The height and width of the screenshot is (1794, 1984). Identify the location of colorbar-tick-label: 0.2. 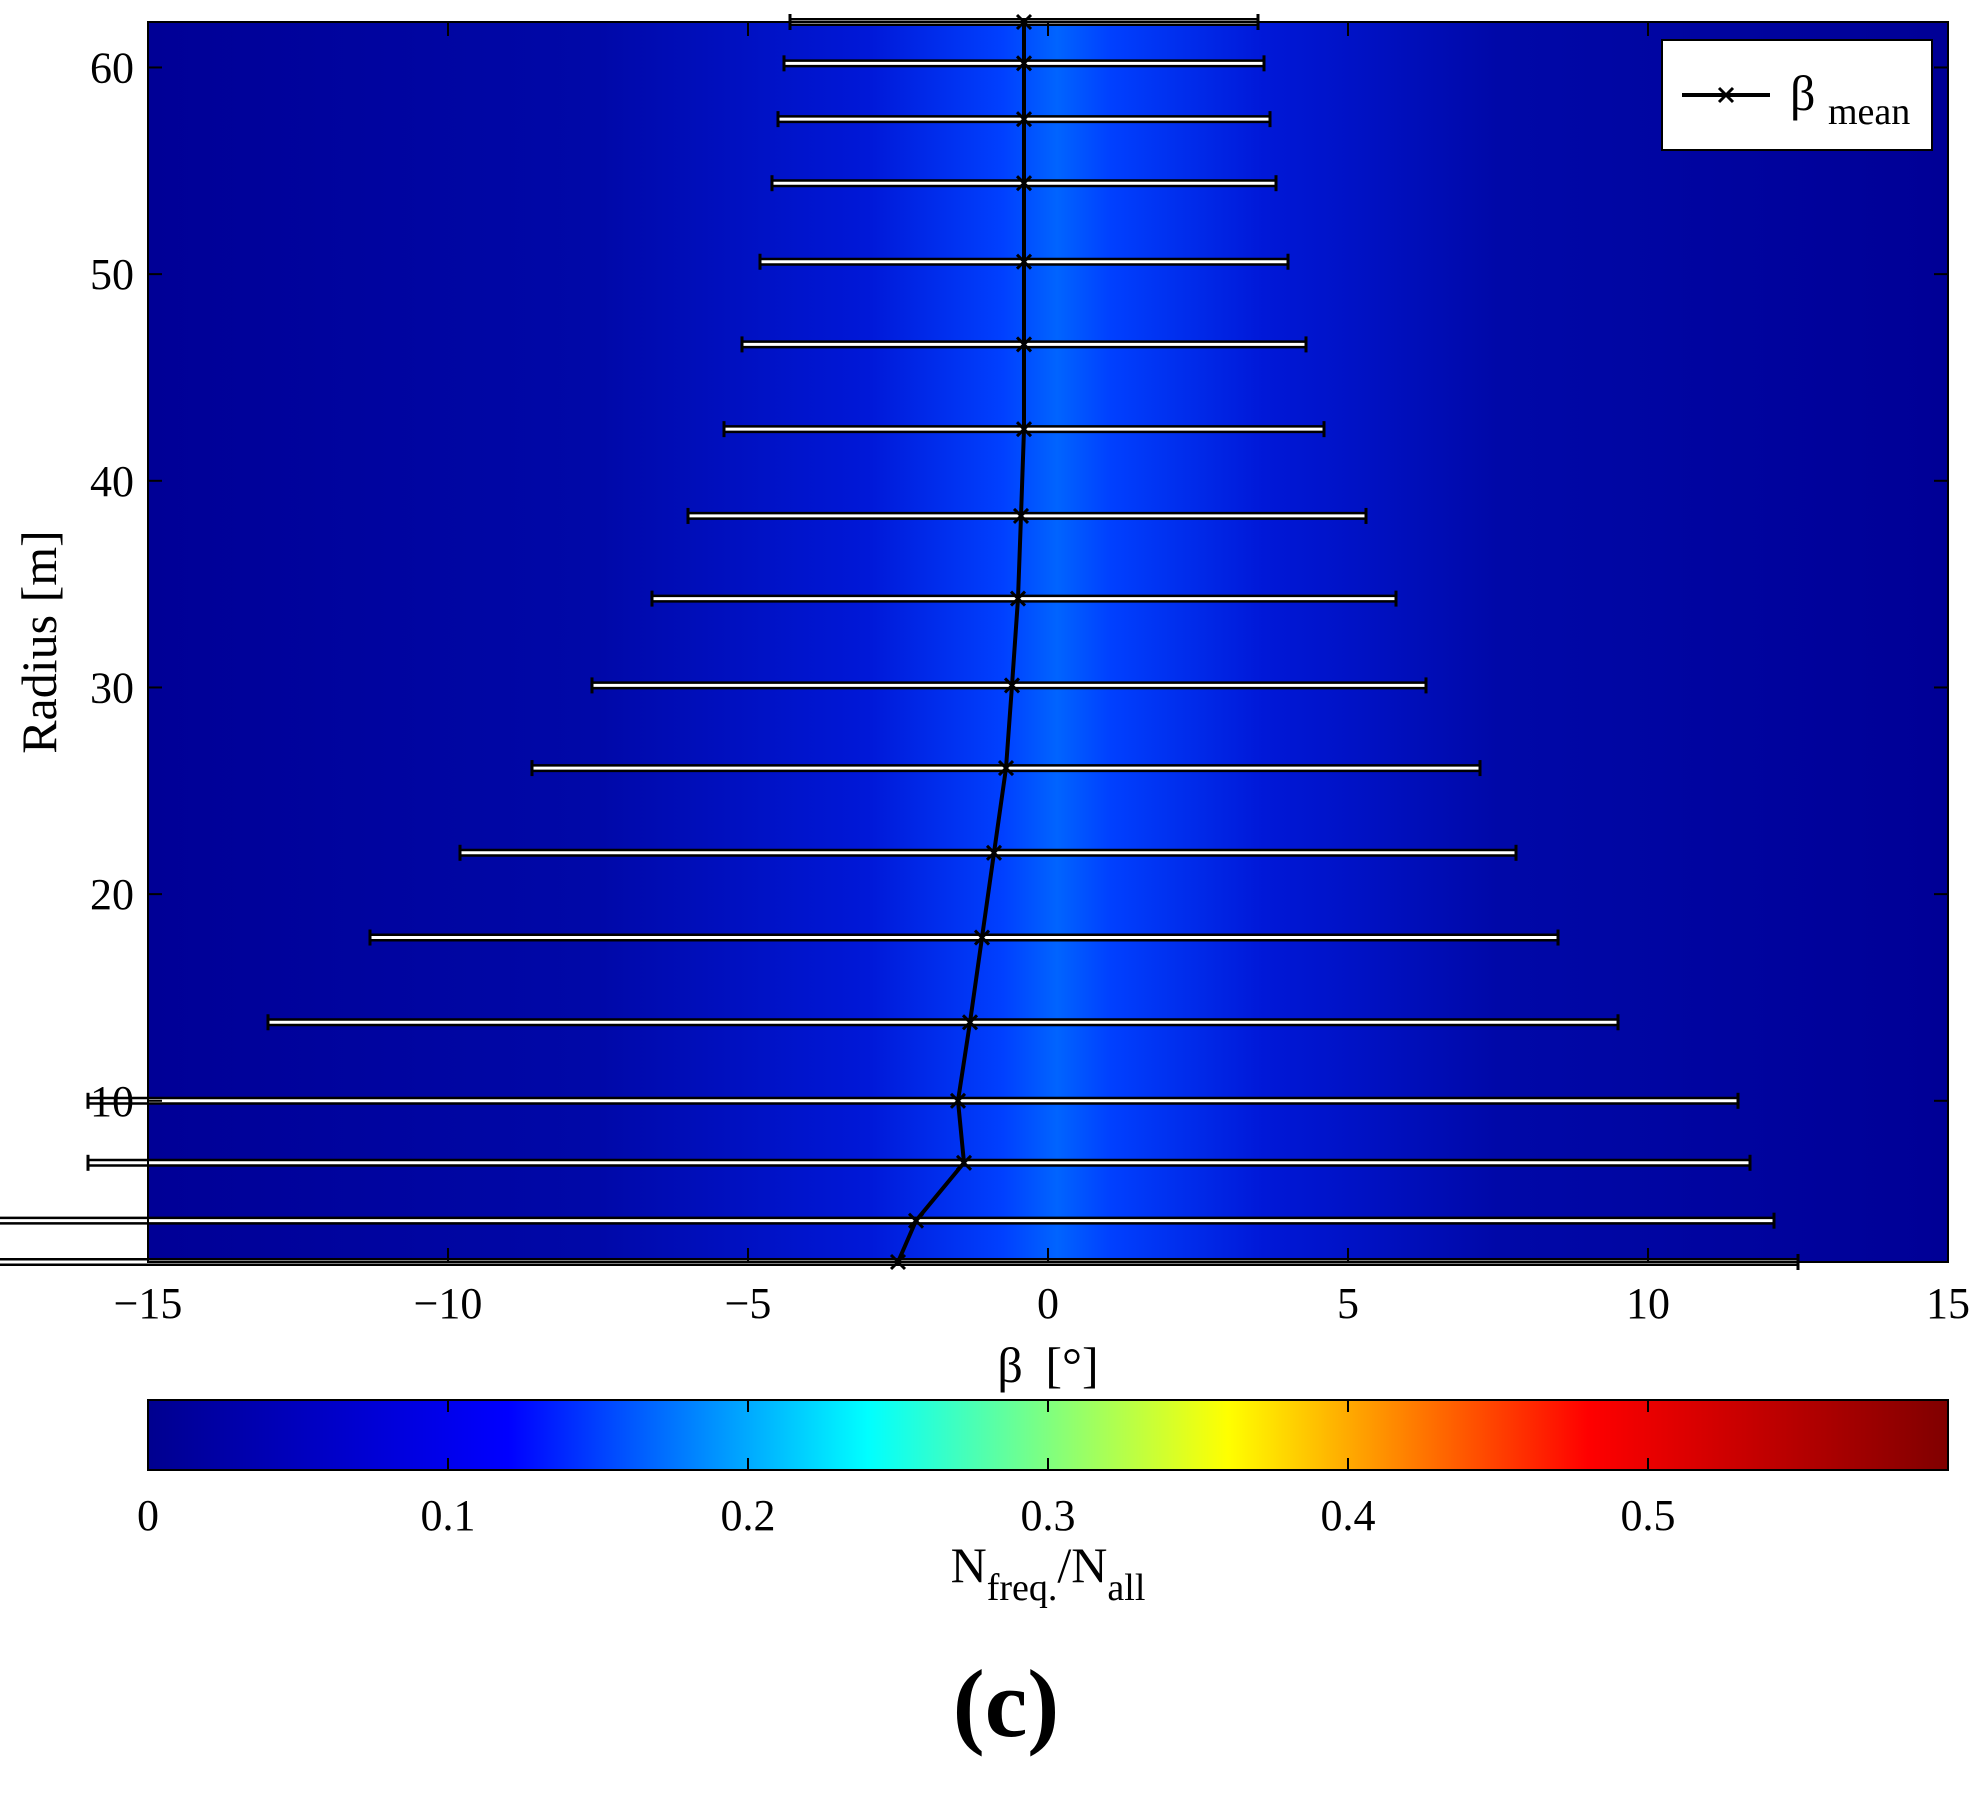
(748, 1515).